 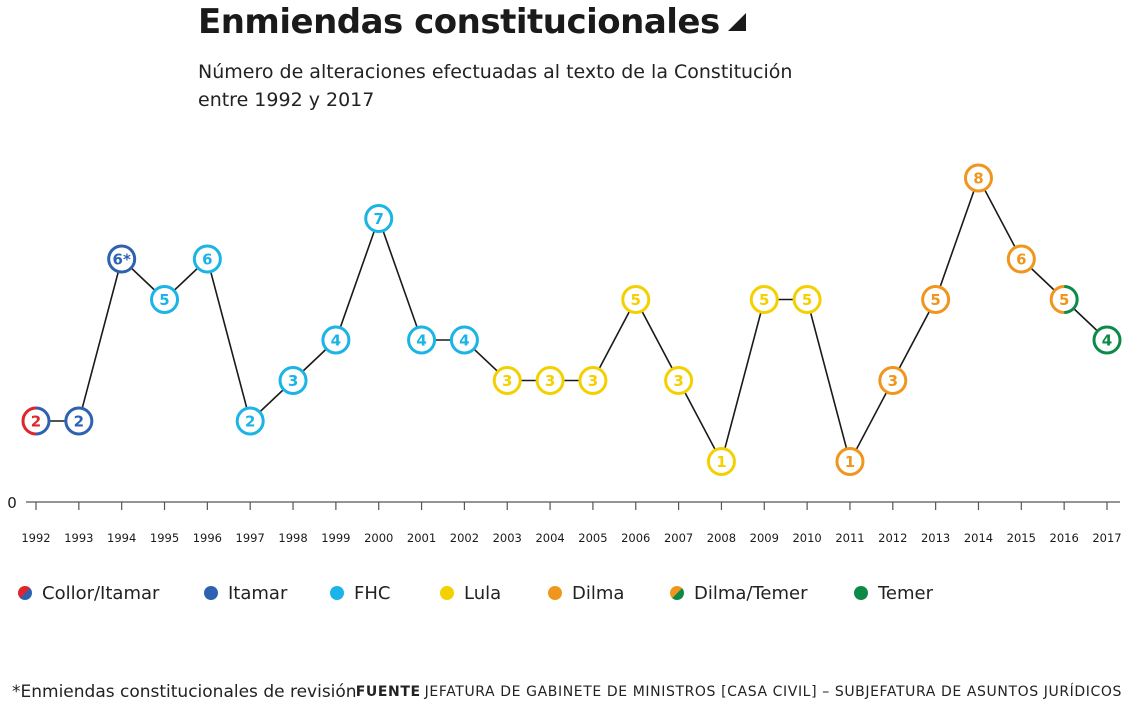 What do you see at coordinates (935, 538) in the screenshot?
I see `x-tick-label: 2013` at bounding box center [935, 538].